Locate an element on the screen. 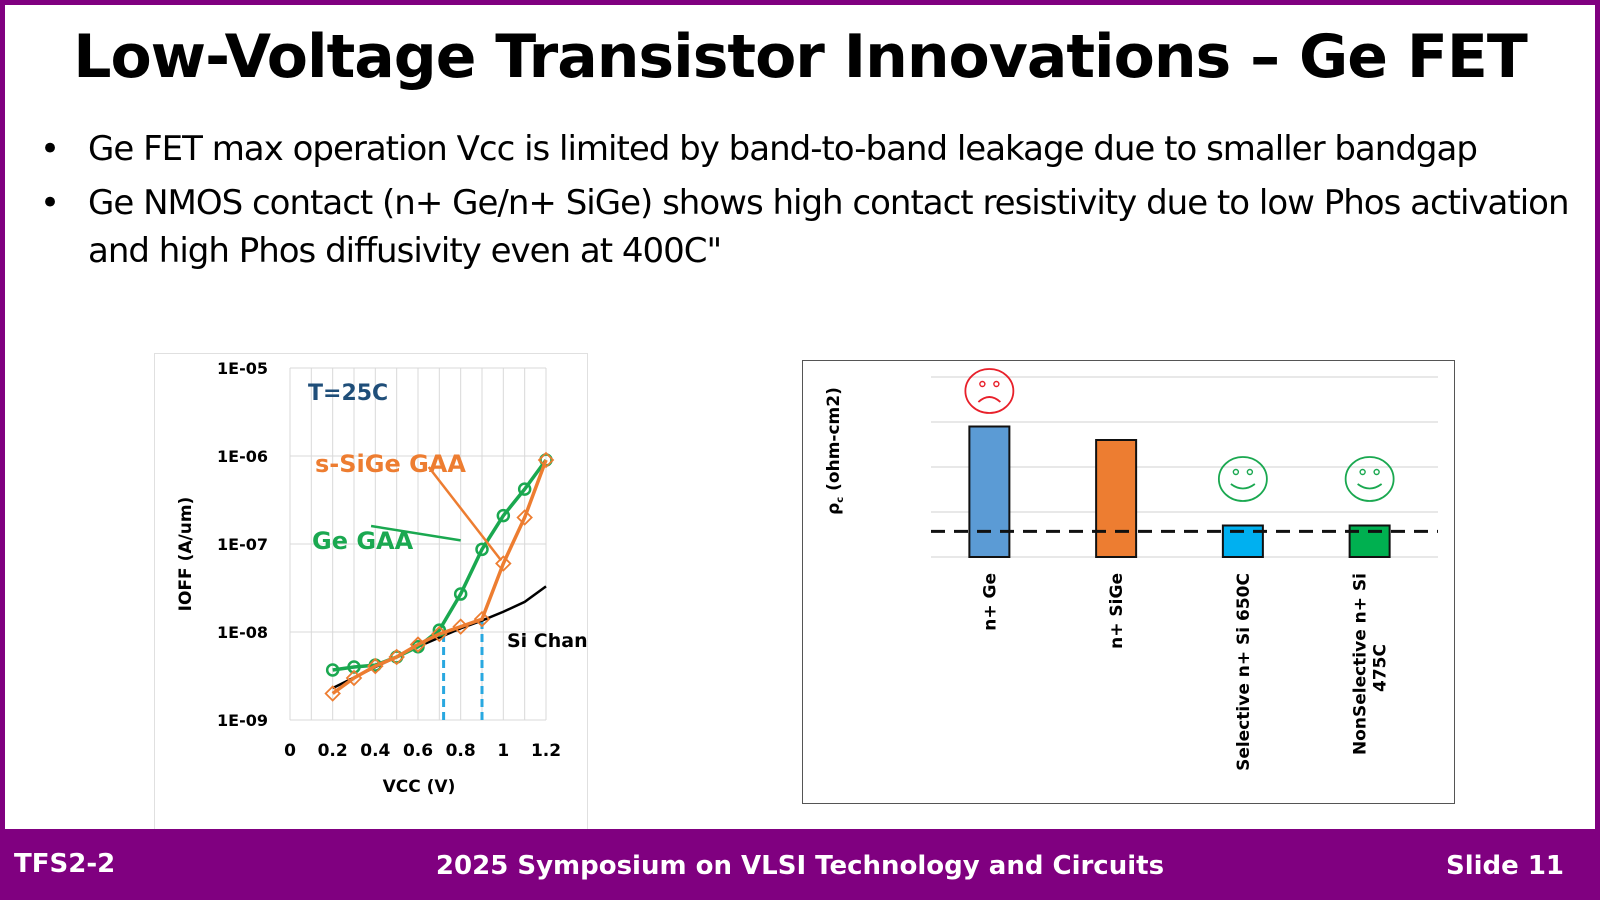 The height and width of the screenshot is (900, 1600). y-tick-label: 1E-08 is located at coordinates (242, 632).